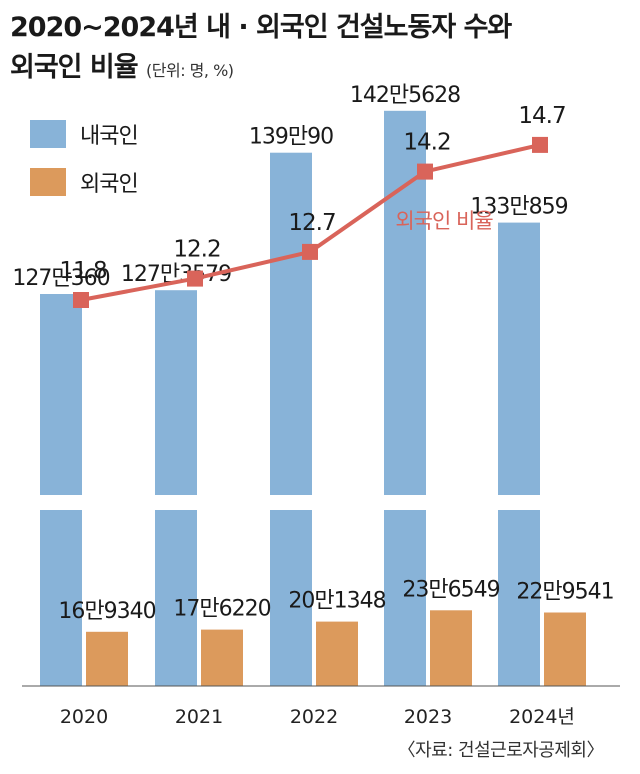  I want to click on title-line-2: 외국인 비율 (단위: 명, %), so click(260, 69).